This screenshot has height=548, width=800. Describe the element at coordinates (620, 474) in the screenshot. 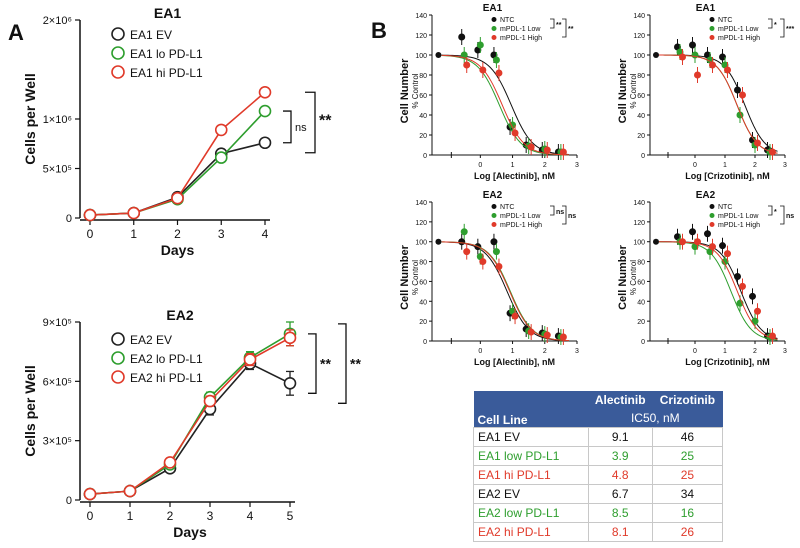

I see `alectinib-cell: 4.8` at that location.